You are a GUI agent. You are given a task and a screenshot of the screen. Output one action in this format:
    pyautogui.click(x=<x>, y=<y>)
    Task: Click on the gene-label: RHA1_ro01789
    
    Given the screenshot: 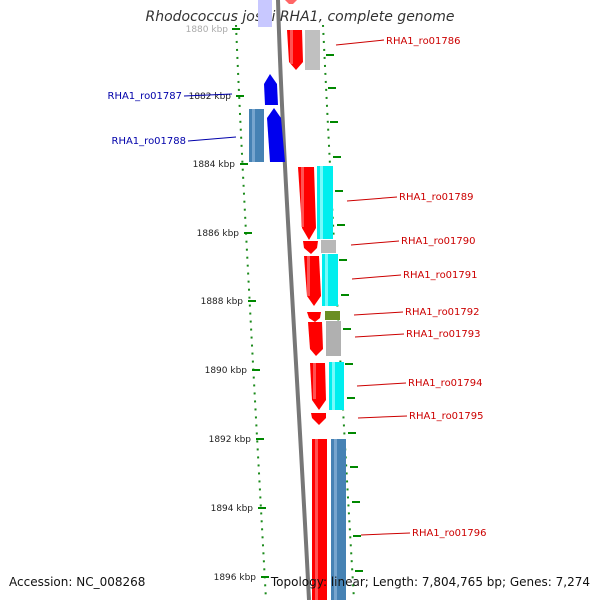 What is the action you would take?
    pyautogui.click(x=436, y=197)
    